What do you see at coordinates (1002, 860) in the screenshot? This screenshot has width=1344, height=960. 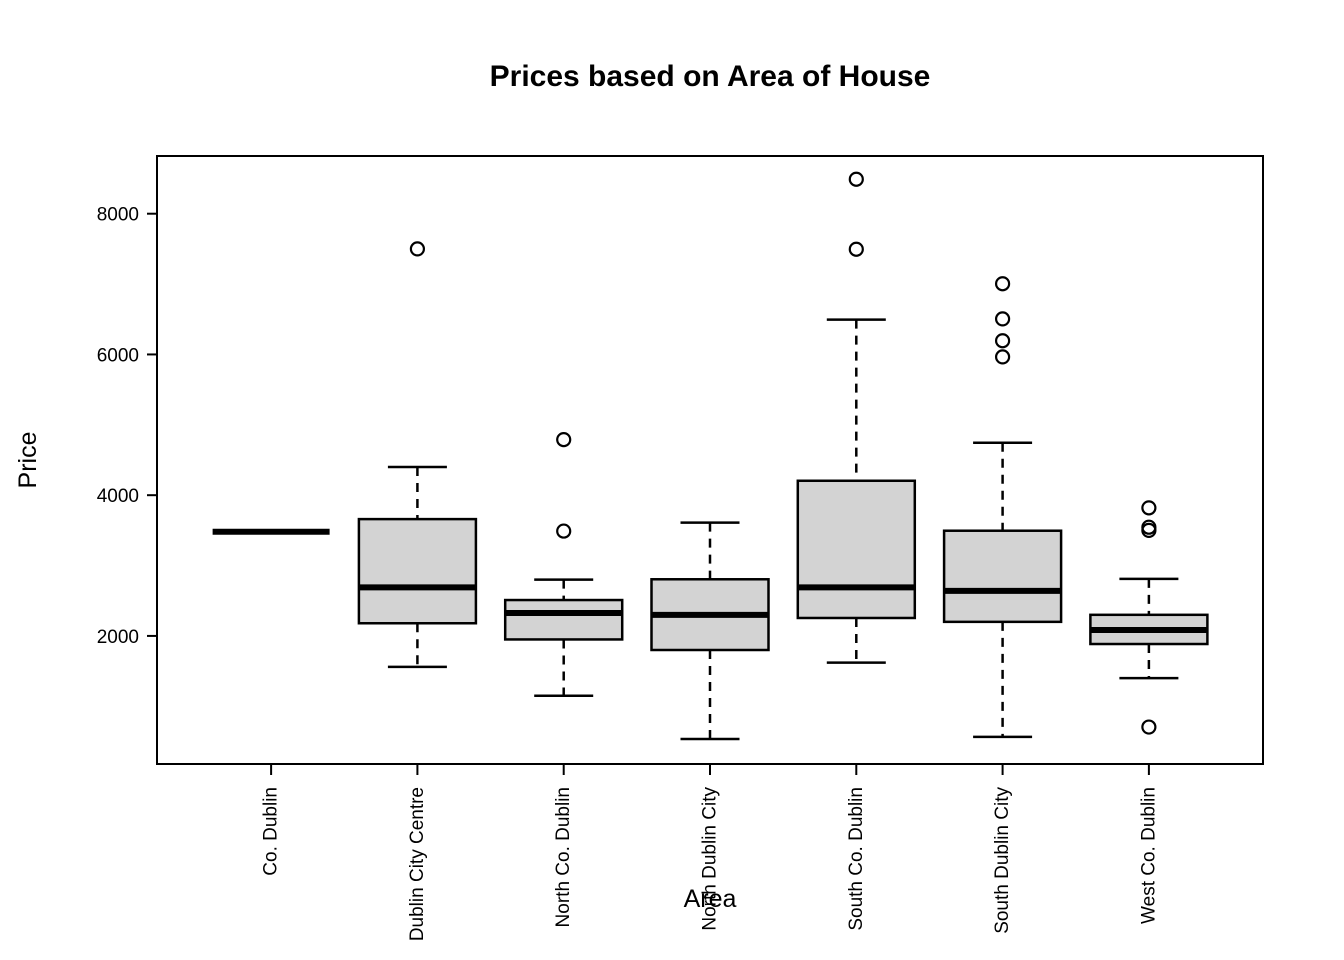 I see `x-tick-label: South Dublin City` at bounding box center [1002, 860].